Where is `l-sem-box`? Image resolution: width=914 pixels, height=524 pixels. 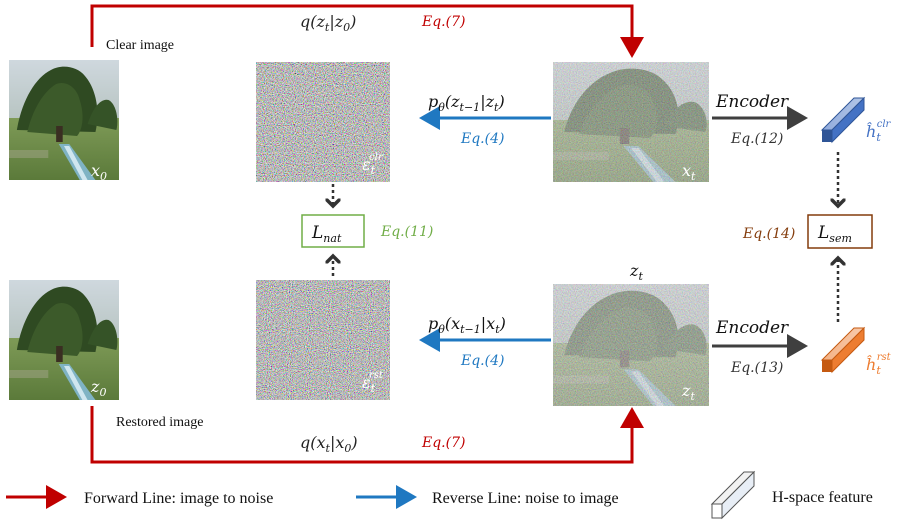
l-sem-box is located at coordinates (840, 231).